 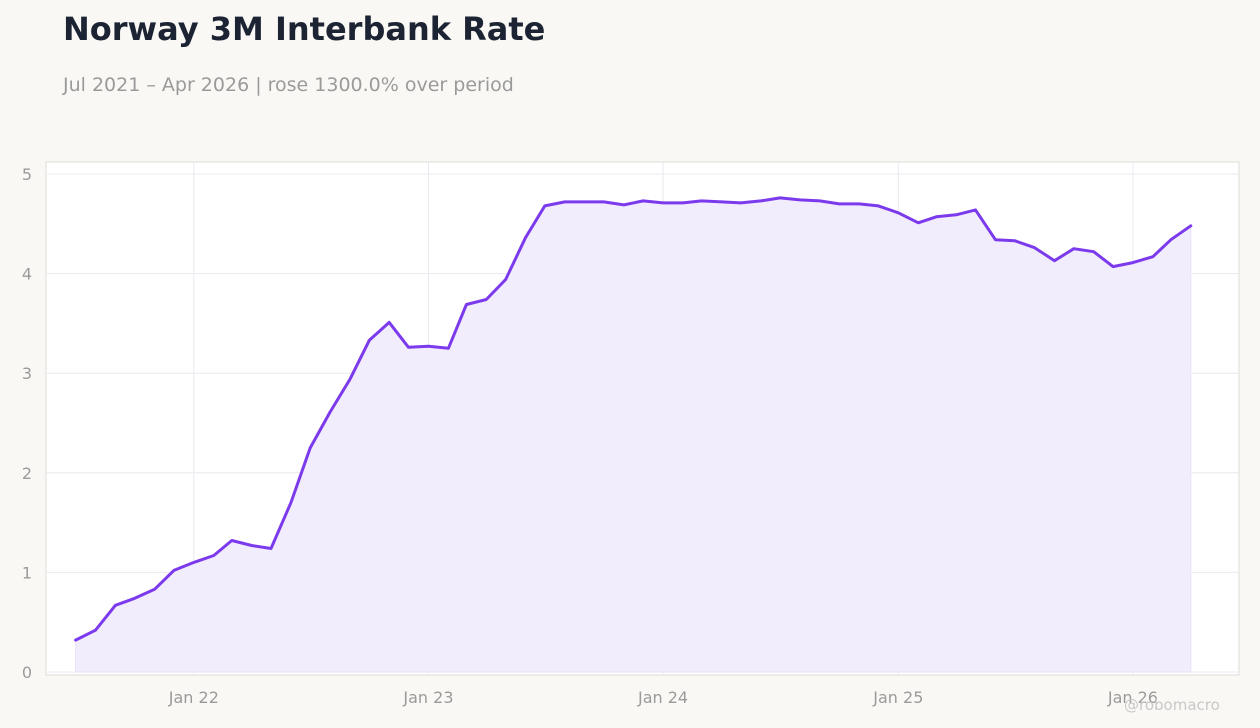 I want to click on y-tick-label: 3, so click(x=27, y=373).